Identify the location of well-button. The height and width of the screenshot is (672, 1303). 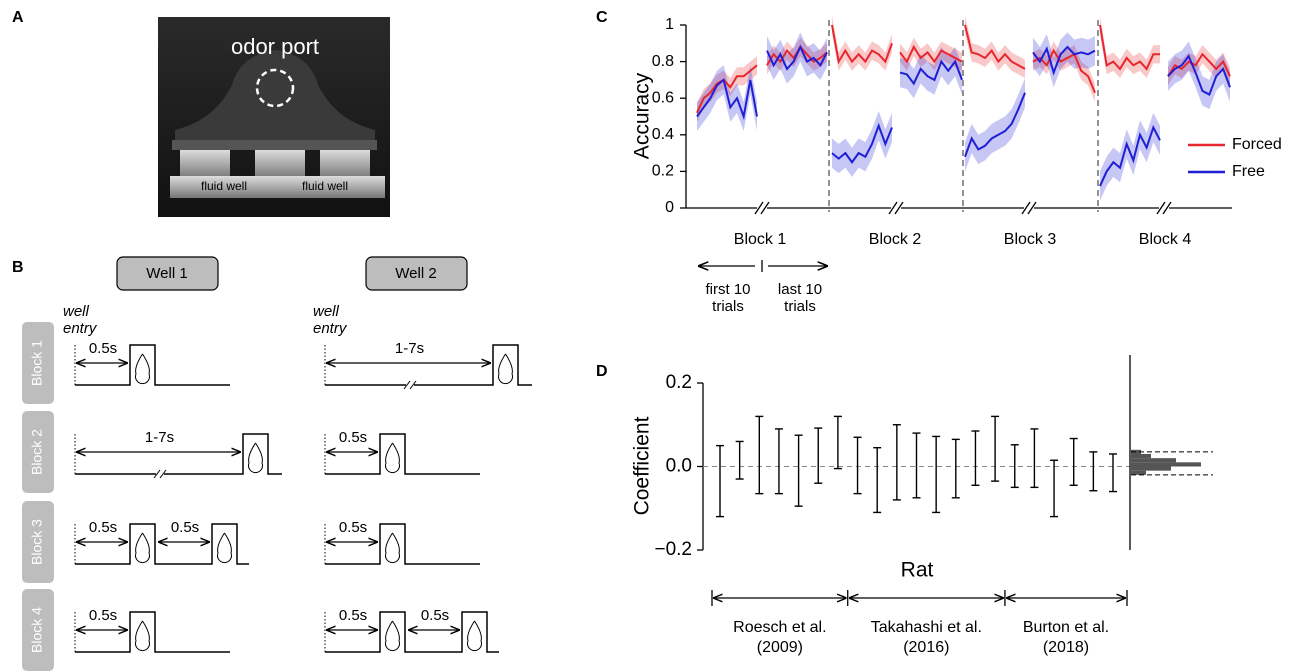
(167, 273).